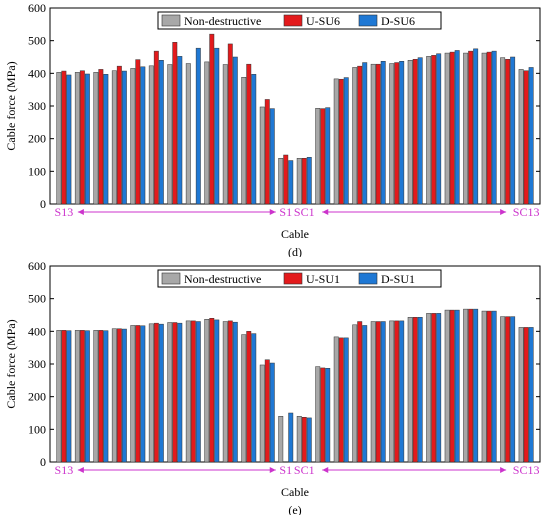  What do you see at coordinates (69, 396) in the screenshot?
I see `bar-d-su1-s13` at bounding box center [69, 396].